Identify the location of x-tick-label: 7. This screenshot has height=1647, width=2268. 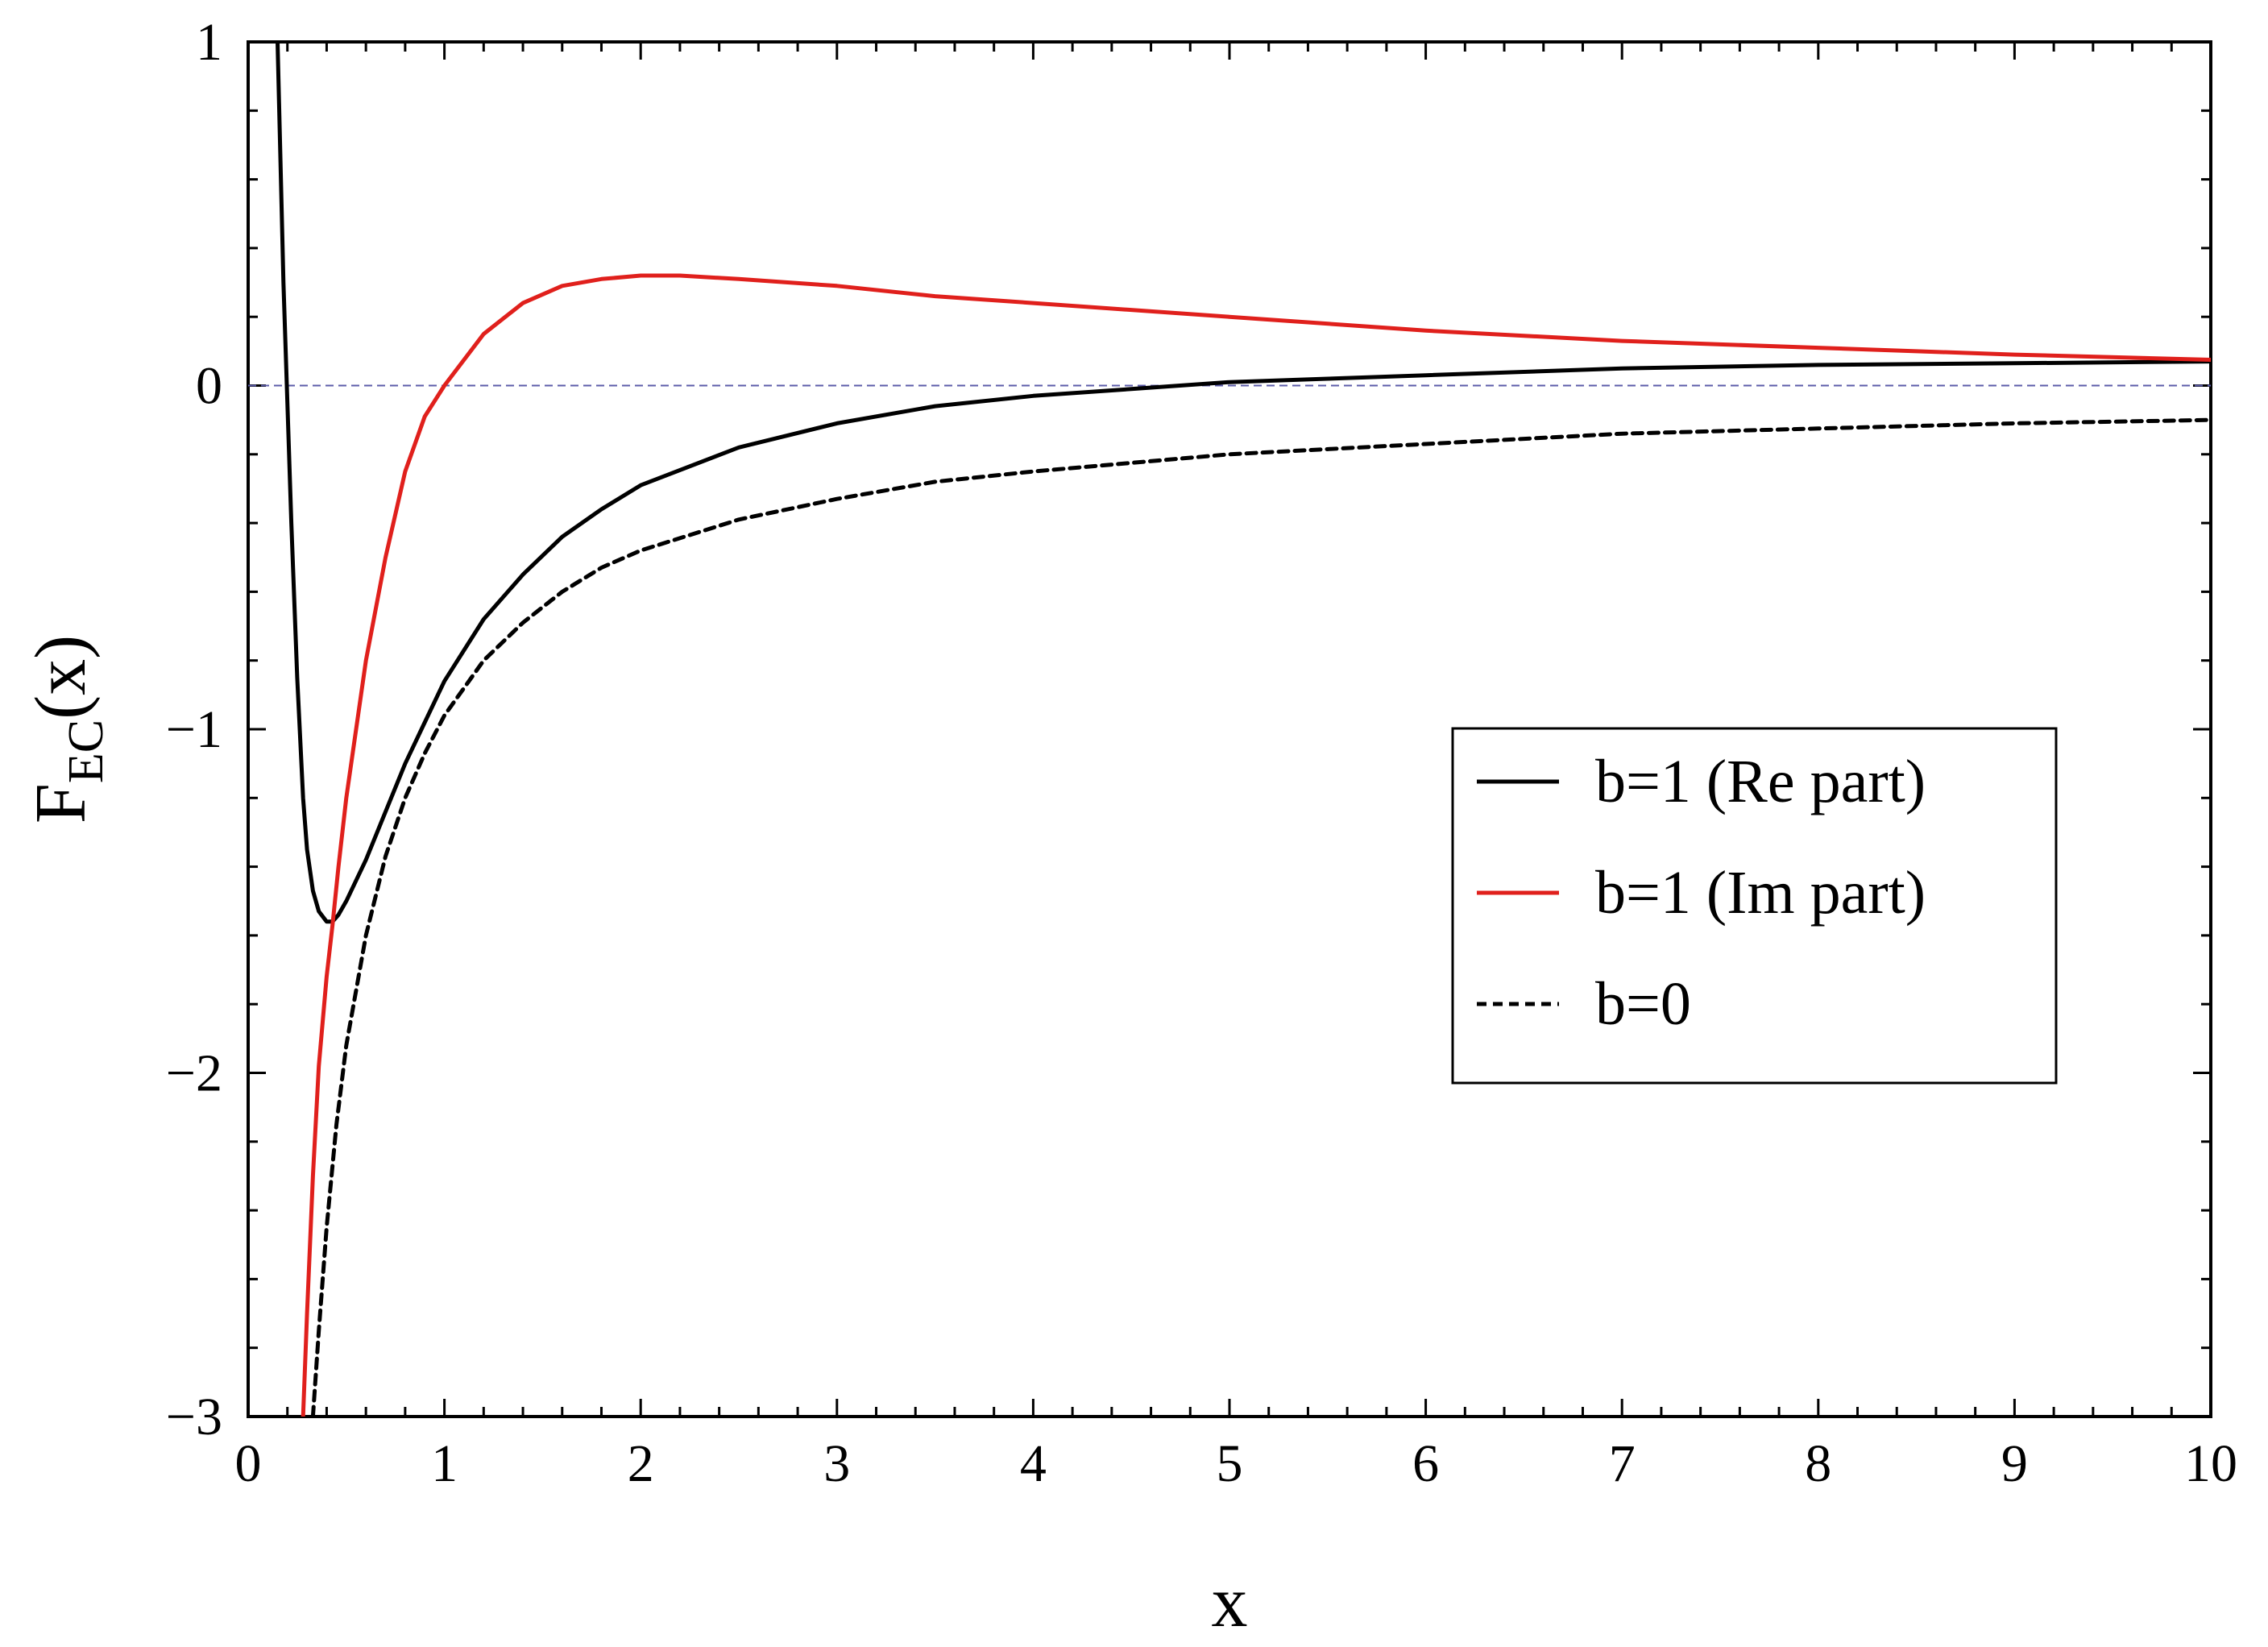
(1622, 1463).